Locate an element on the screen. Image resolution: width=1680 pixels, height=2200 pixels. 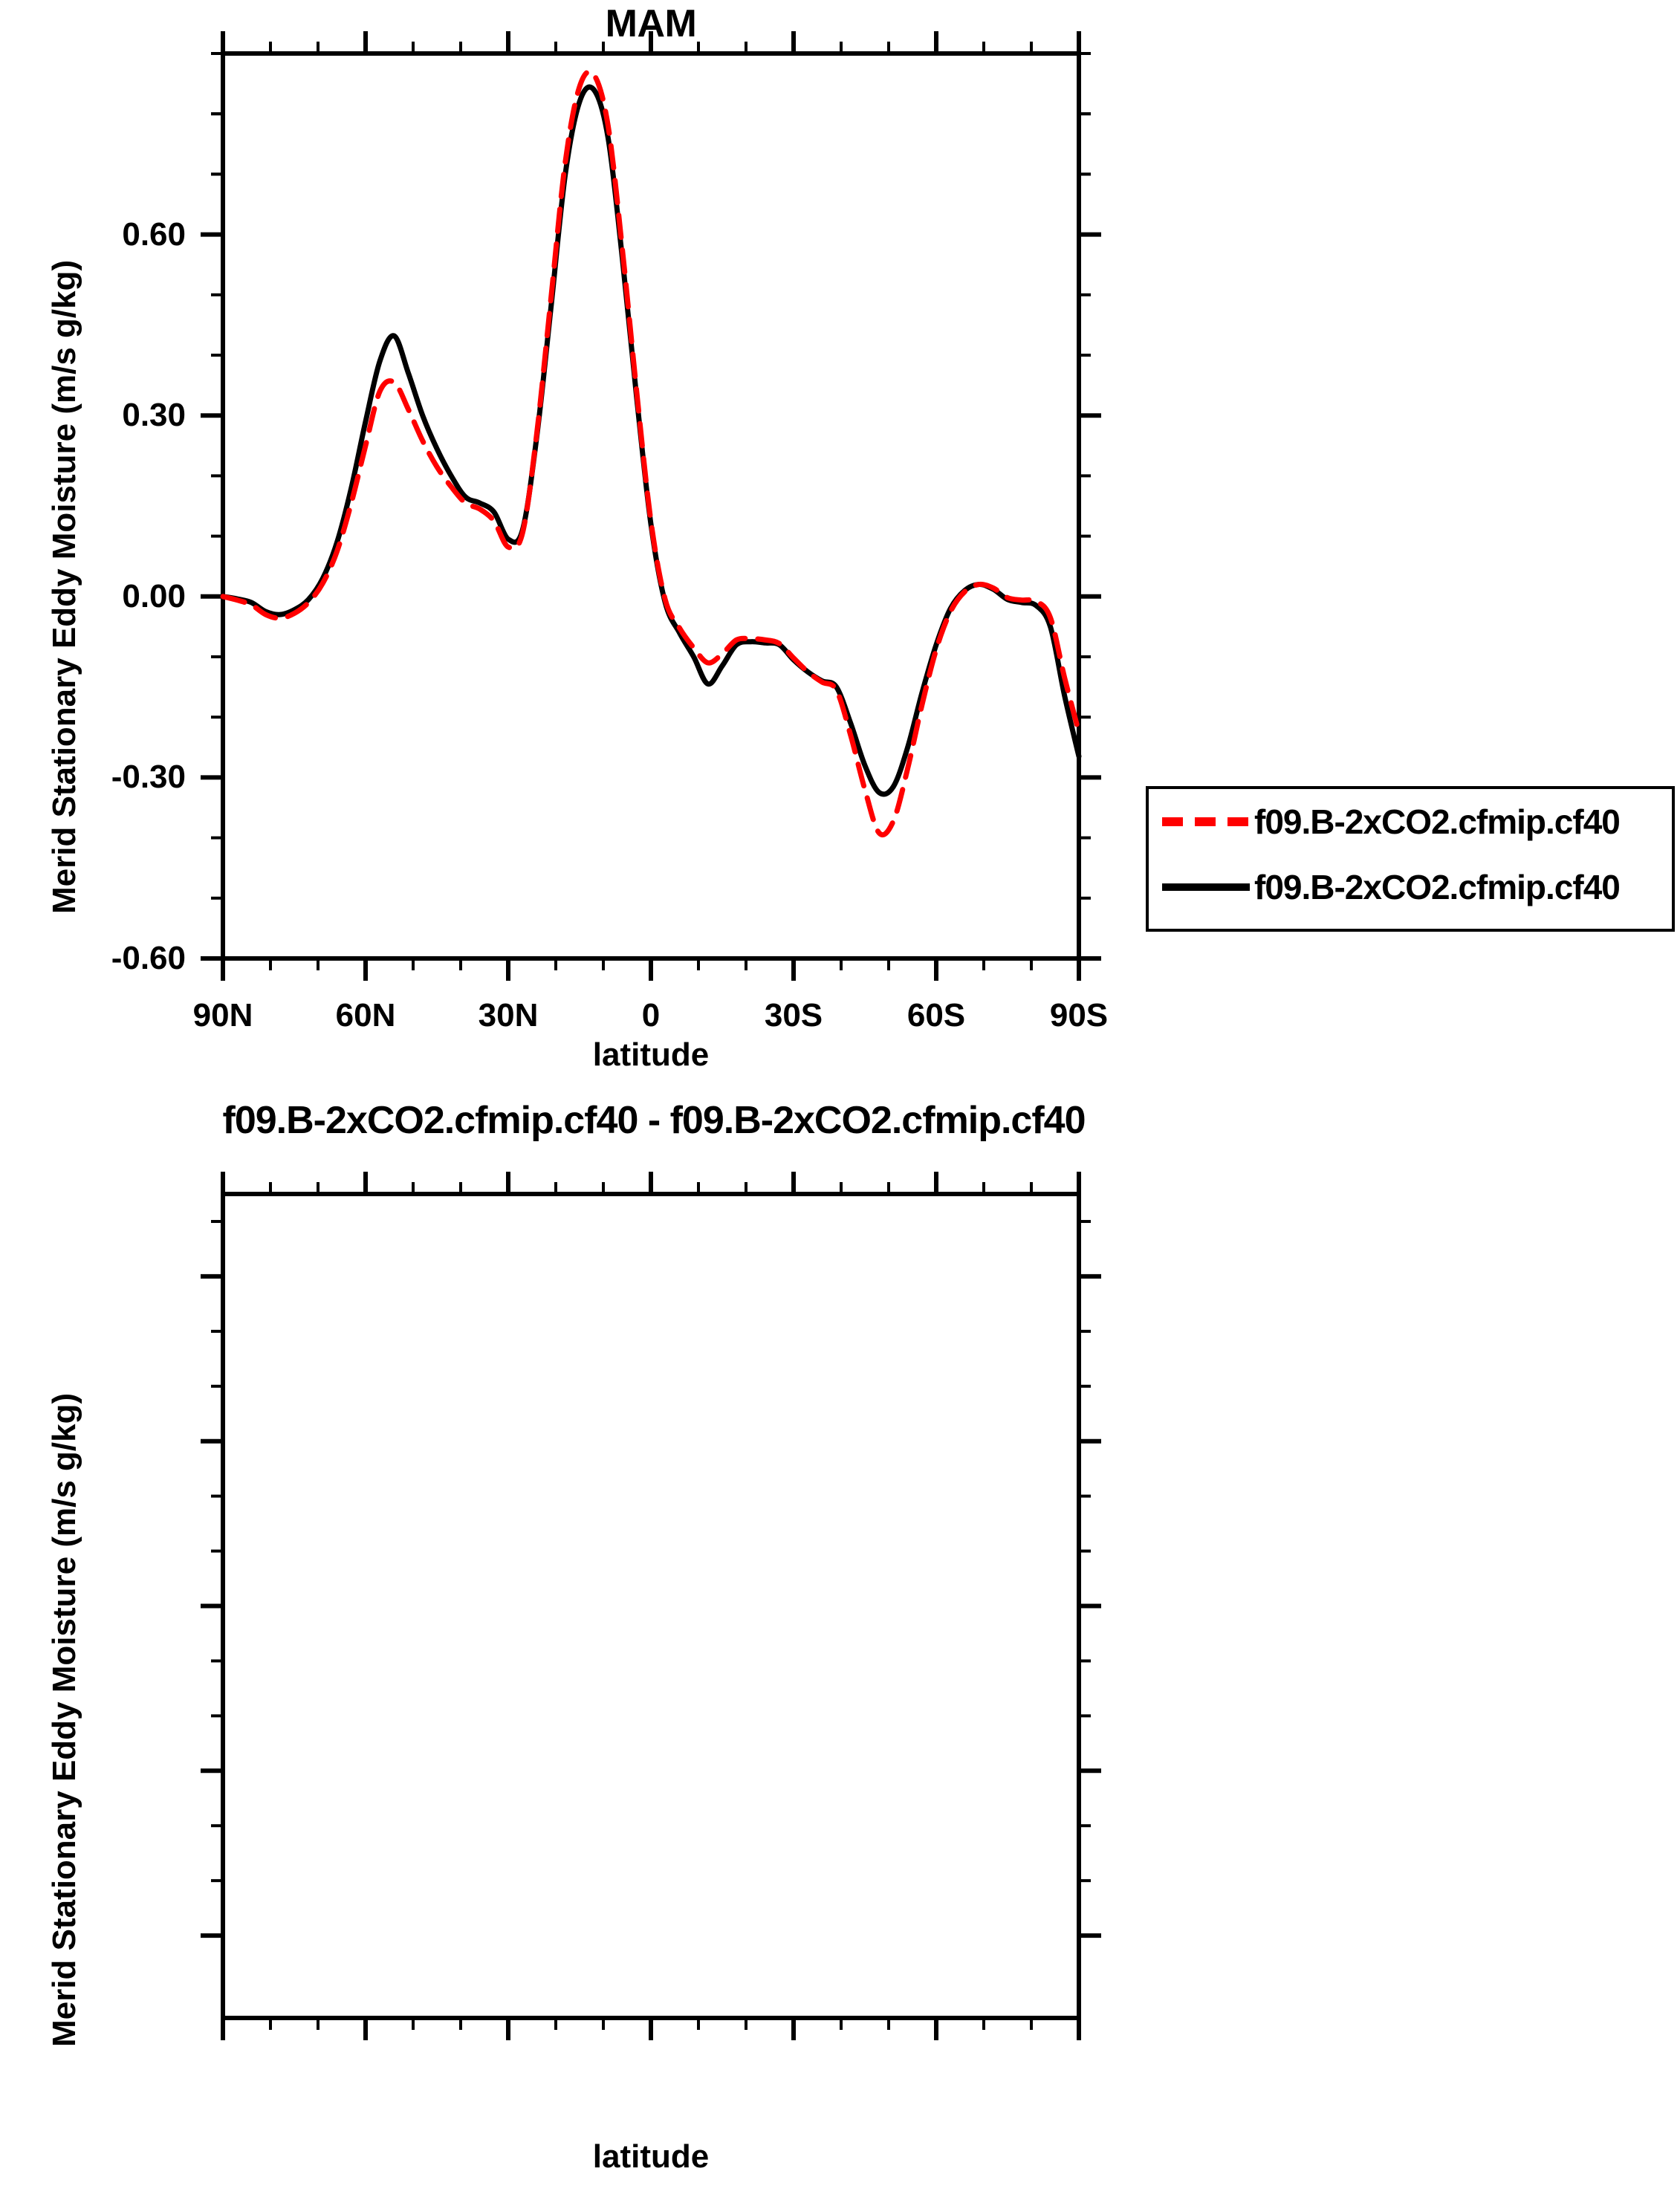
x-tick-label: 90N is located at coordinates (223, 1016).